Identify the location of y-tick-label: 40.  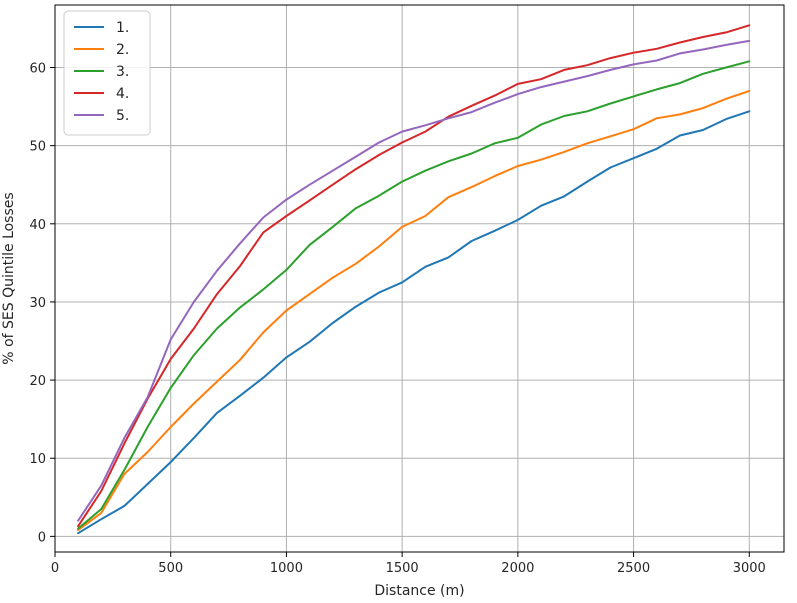
(37, 225).